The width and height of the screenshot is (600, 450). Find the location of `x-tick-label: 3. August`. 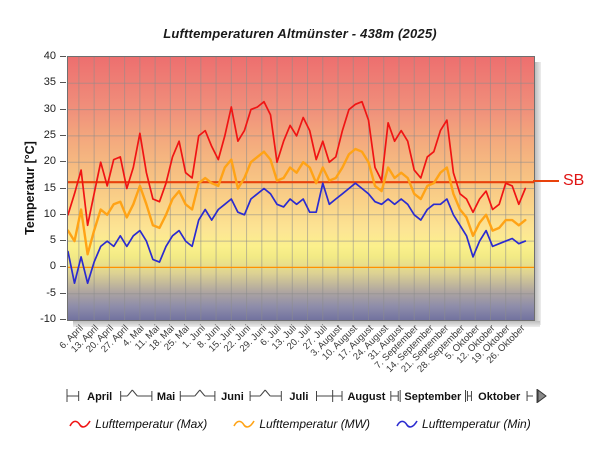

x-tick-label: 3. August is located at coordinates (327, 341).